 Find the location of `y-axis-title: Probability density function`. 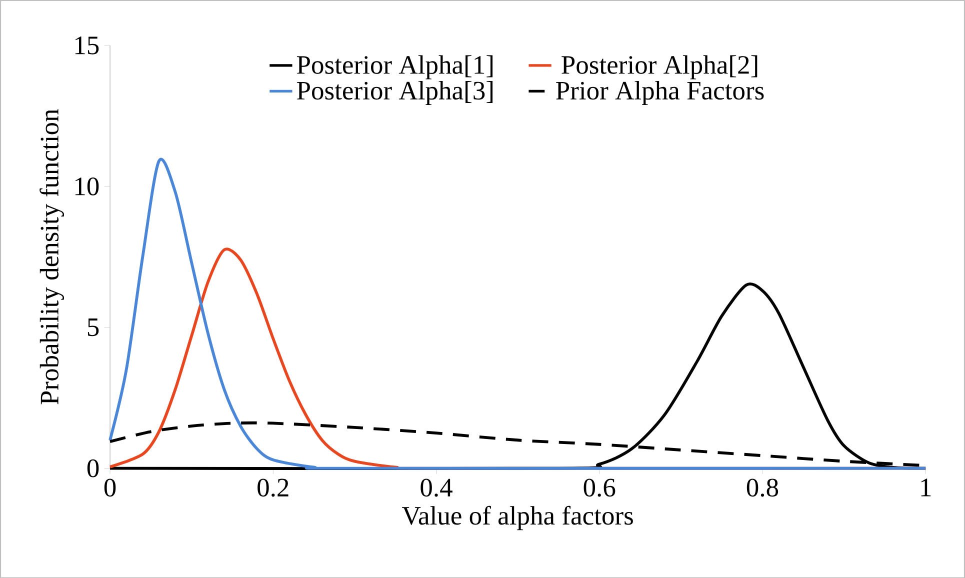

y-axis-title: Probability density function is located at coordinates (52, 256).